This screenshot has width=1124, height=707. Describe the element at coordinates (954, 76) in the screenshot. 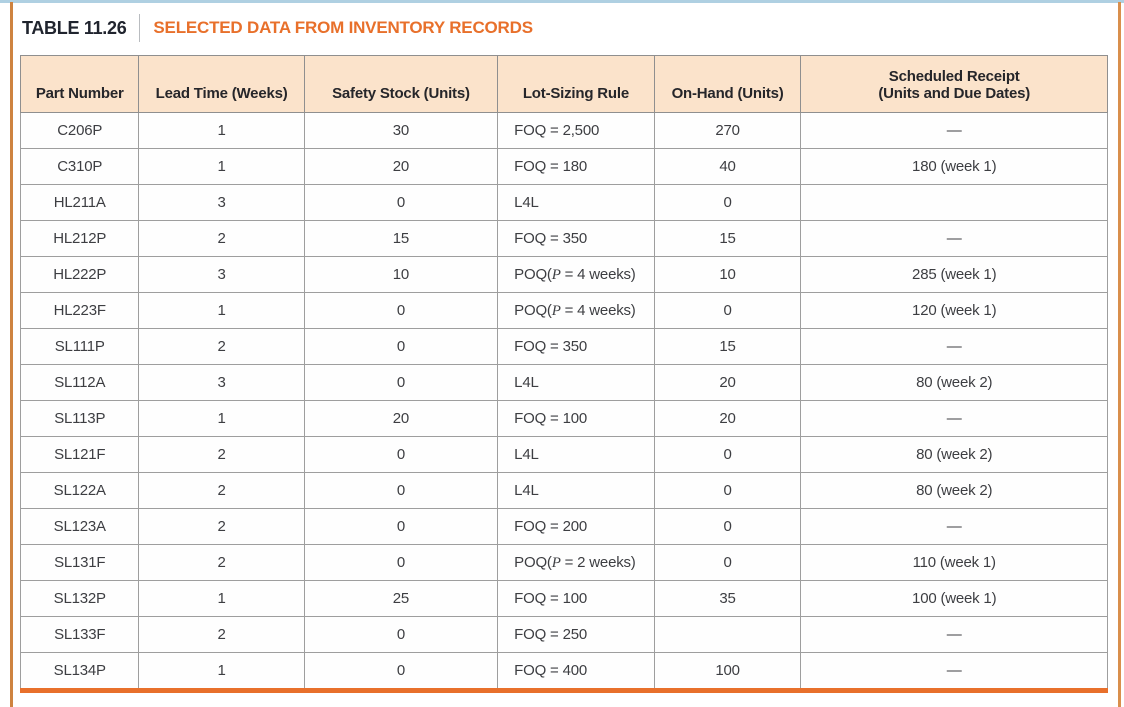

I see `col-header-text-line1: Scheduled Receipt` at that location.